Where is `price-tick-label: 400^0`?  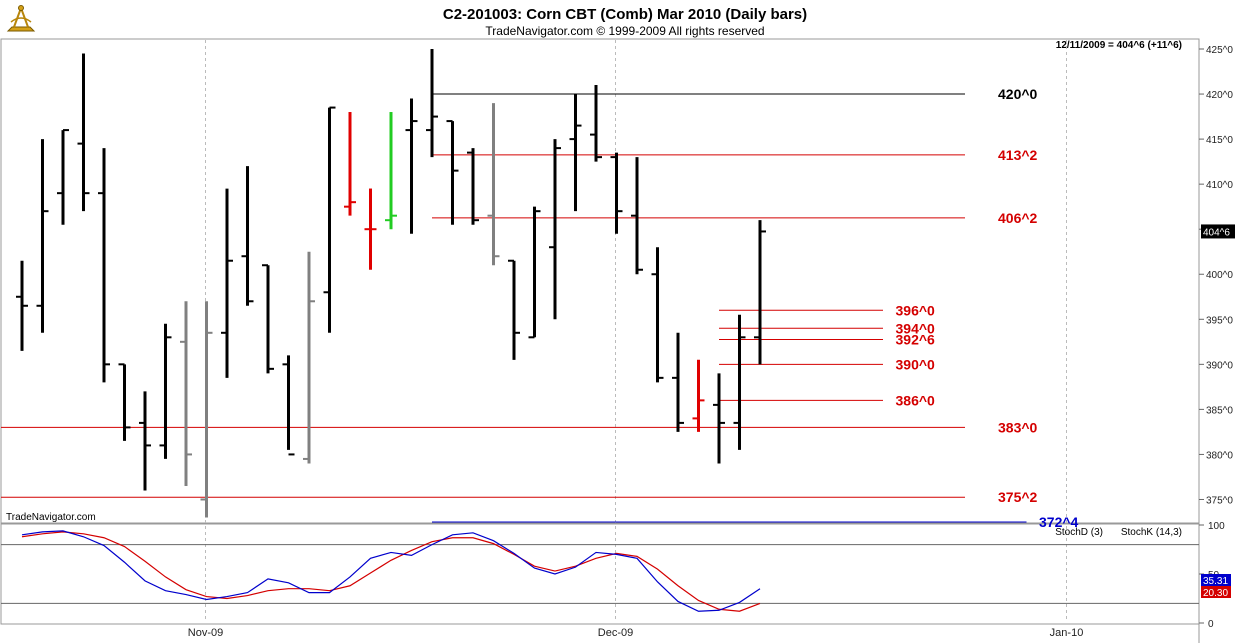 price-tick-label: 400^0 is located at coordinates (1219, 275).